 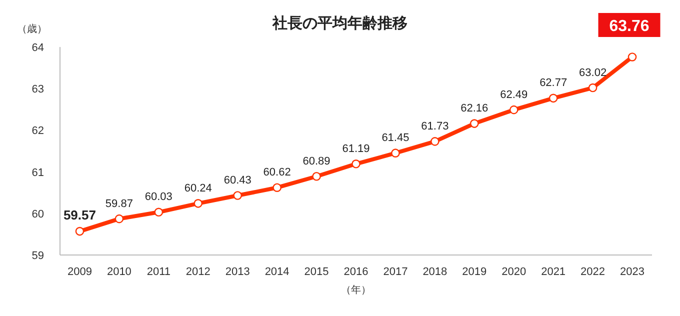 I want to click on x-axis-title: （年）, so click(x=356, y=290).